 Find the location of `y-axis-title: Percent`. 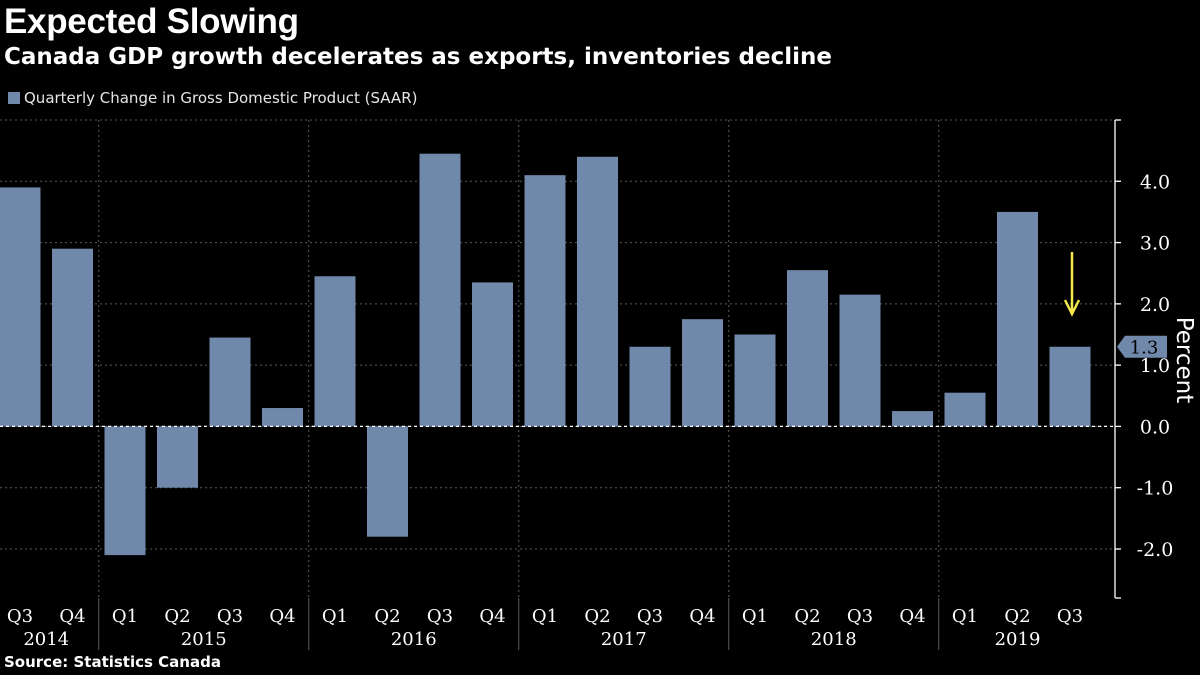

y-axis-title: Percent is located at coordinates (1184, 360).